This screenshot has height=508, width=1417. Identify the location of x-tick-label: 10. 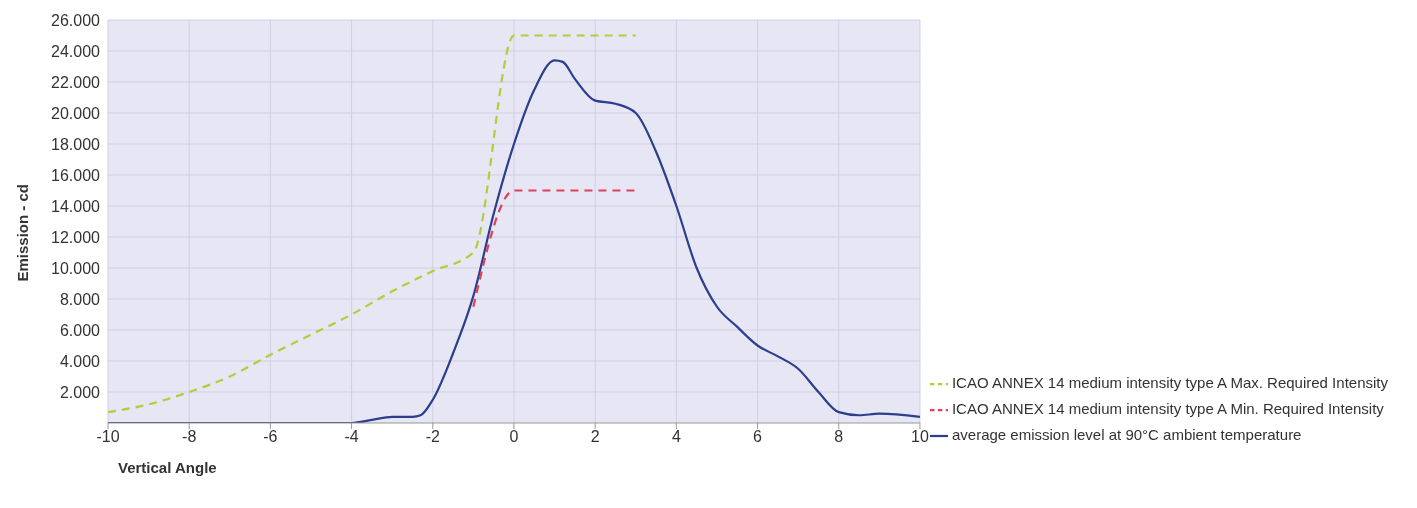
(920, 437).